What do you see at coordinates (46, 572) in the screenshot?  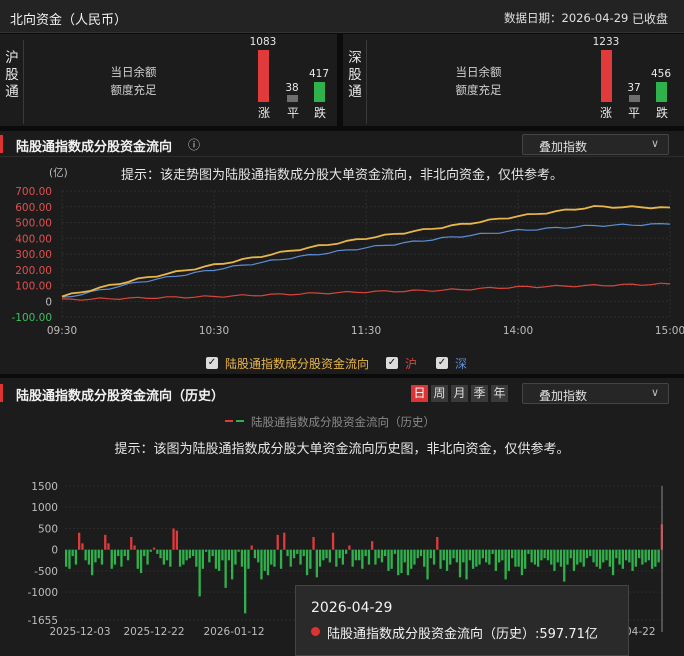 I see `y-tick-label: -500` at bounding box center [46, 572].